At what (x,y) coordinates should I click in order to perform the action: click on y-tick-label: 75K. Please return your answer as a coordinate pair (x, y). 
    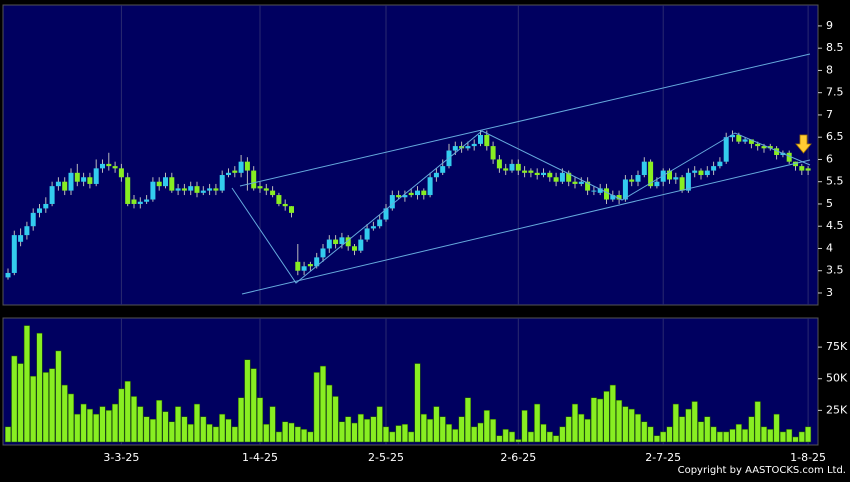
    Looking at the image, I should click on (837, 346).